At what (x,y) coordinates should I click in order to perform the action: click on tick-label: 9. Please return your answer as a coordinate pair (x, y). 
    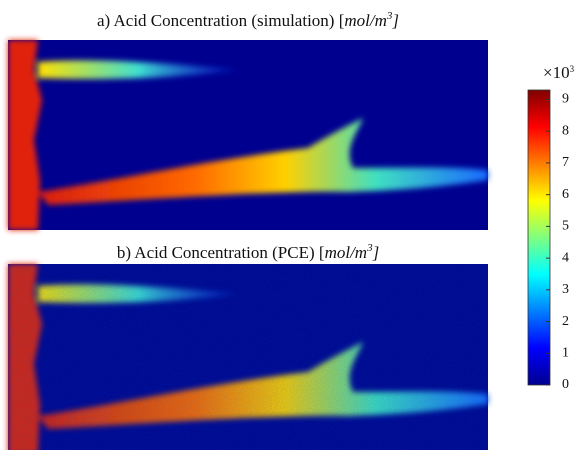
    Looking at the image, I should click on (565, 99).